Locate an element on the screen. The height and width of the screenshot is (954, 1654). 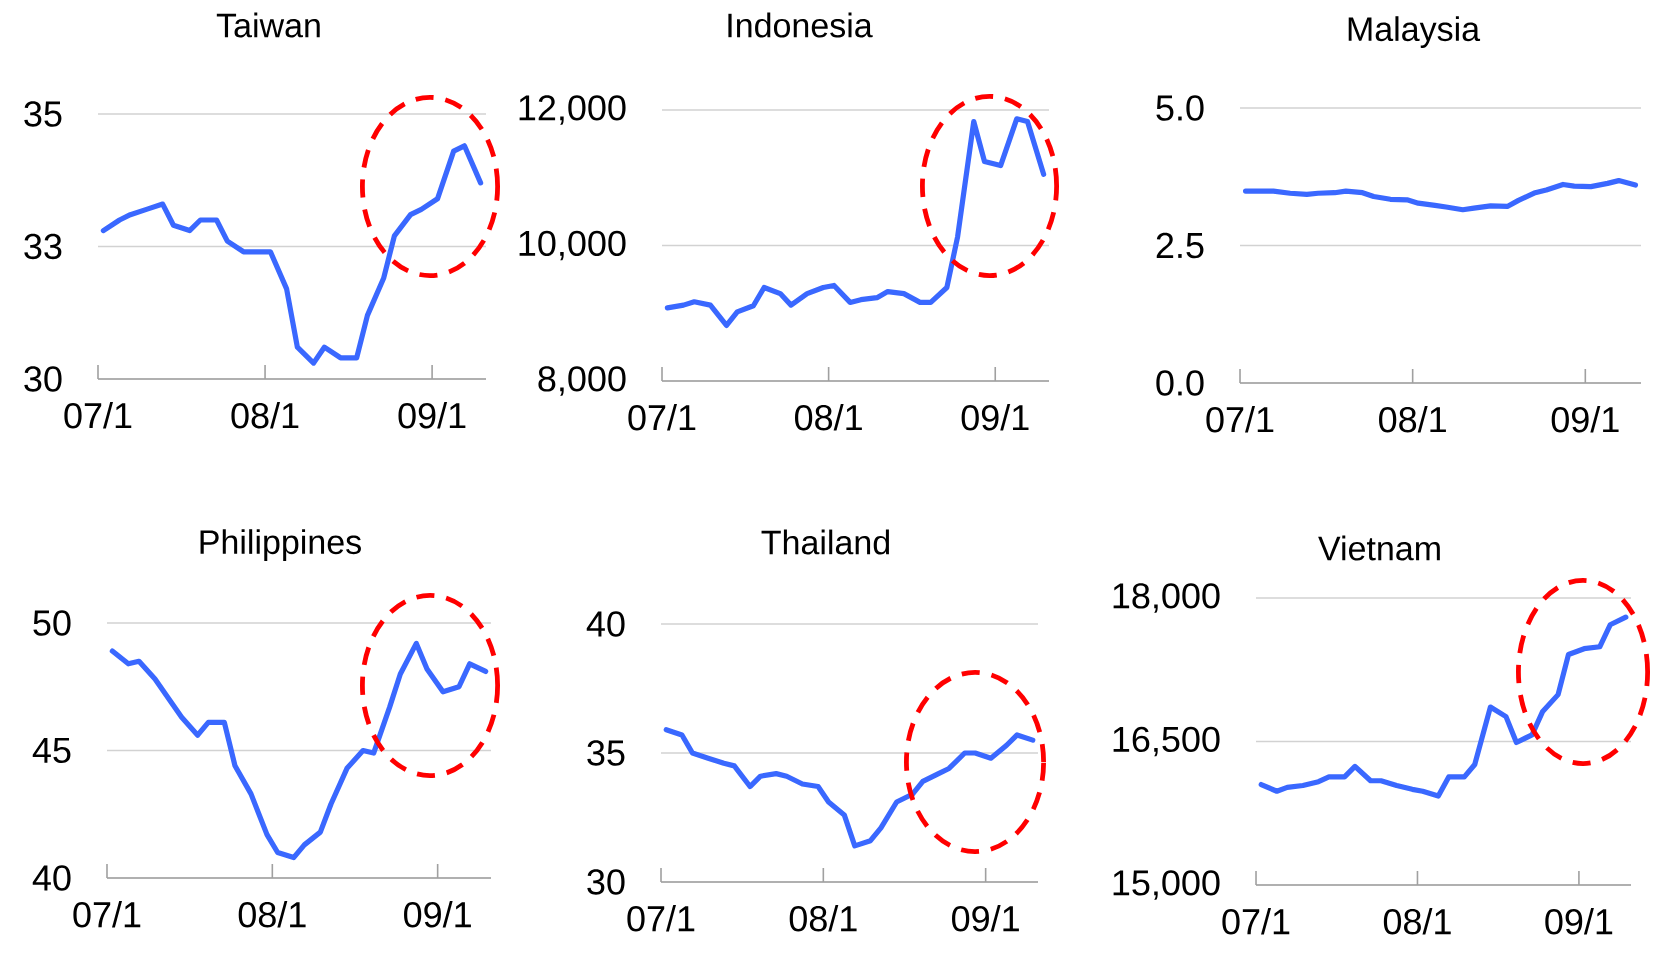
chart-title: Vietnam is located at coordinates (1379, 548).